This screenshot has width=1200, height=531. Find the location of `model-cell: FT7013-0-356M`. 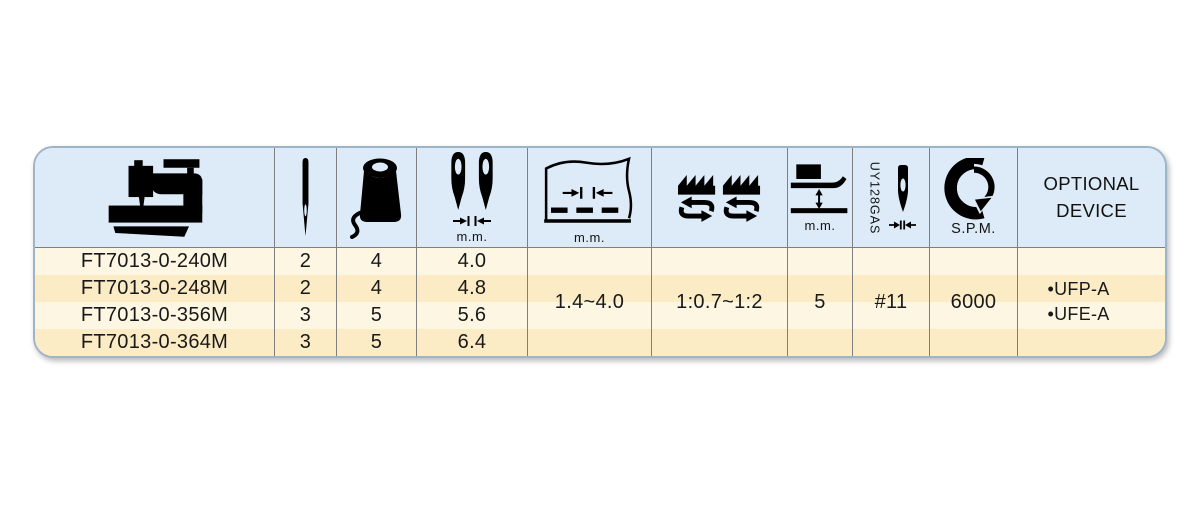

model-cell: FT7013-0-356M is located at coordinates (155, 315).